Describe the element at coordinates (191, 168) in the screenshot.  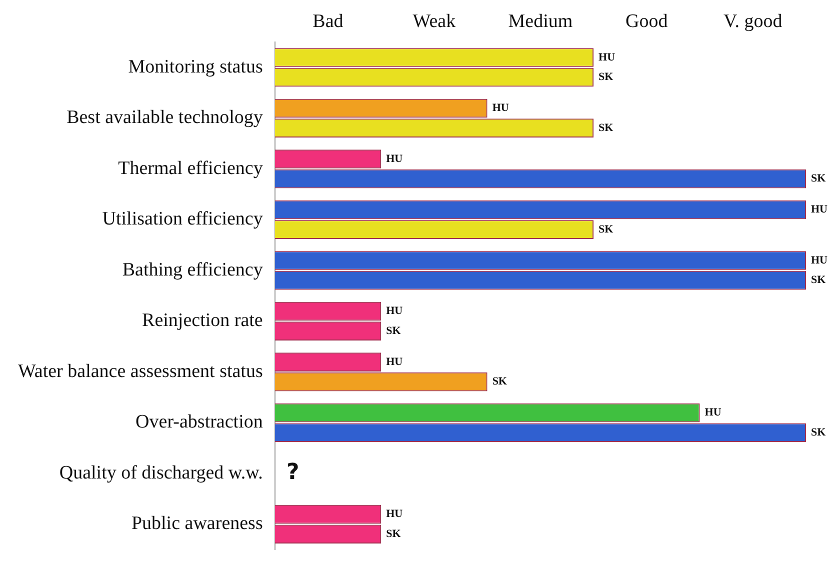
I see `y-tick-label: Thermal efficiency` at that location.